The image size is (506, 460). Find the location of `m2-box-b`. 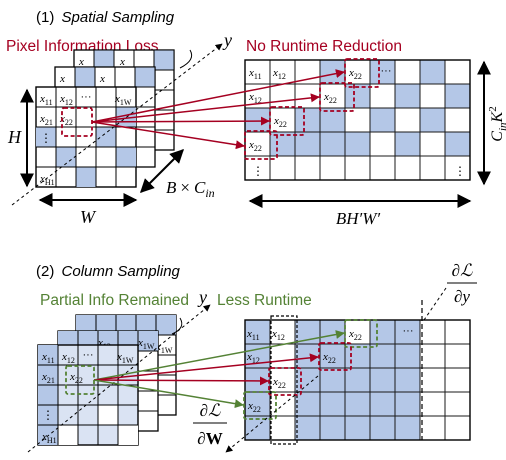

m2-box-b is located at coordinates (335, 356).